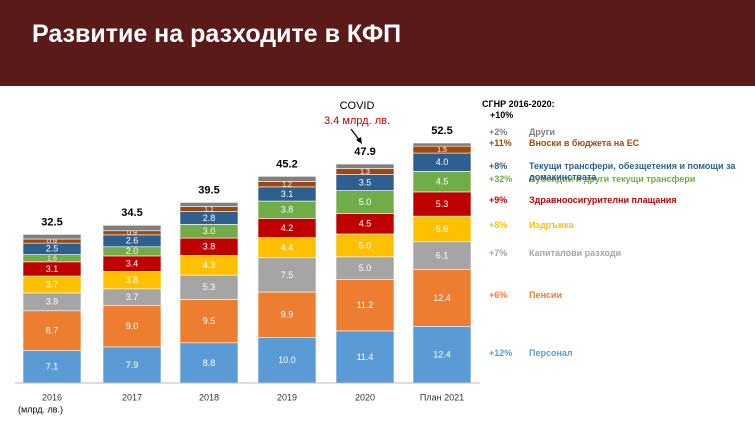 The image size is (755, 425). What do you see at coordinates (498, 295) in the screenshot?
I see `legend-growth: +6%` at bounding box center [498, 295].